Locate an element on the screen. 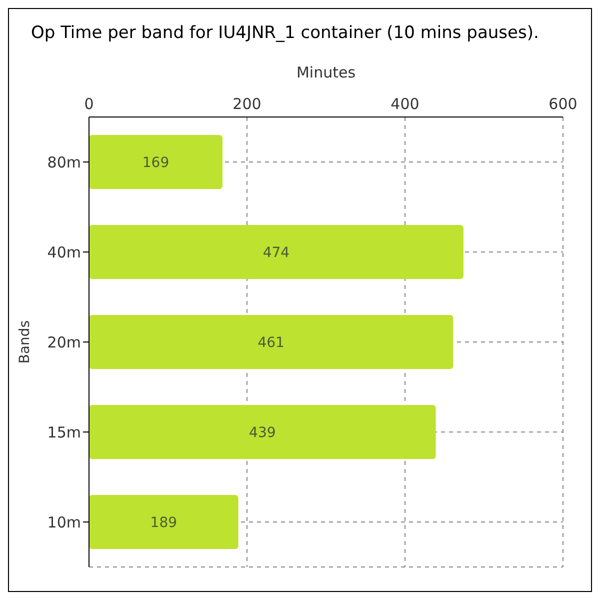 This screenshot has width=600, height=600. data-label: 439 is located at coordinates (262, 432).